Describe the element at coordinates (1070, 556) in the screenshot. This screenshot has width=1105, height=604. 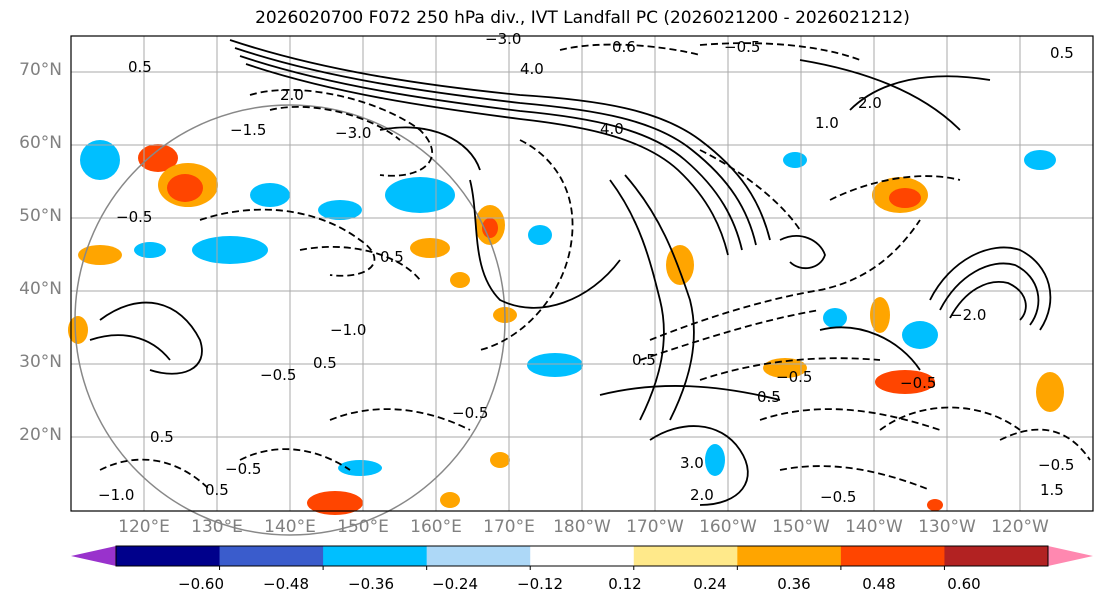
I see `colorbar-right-extension` at that location.